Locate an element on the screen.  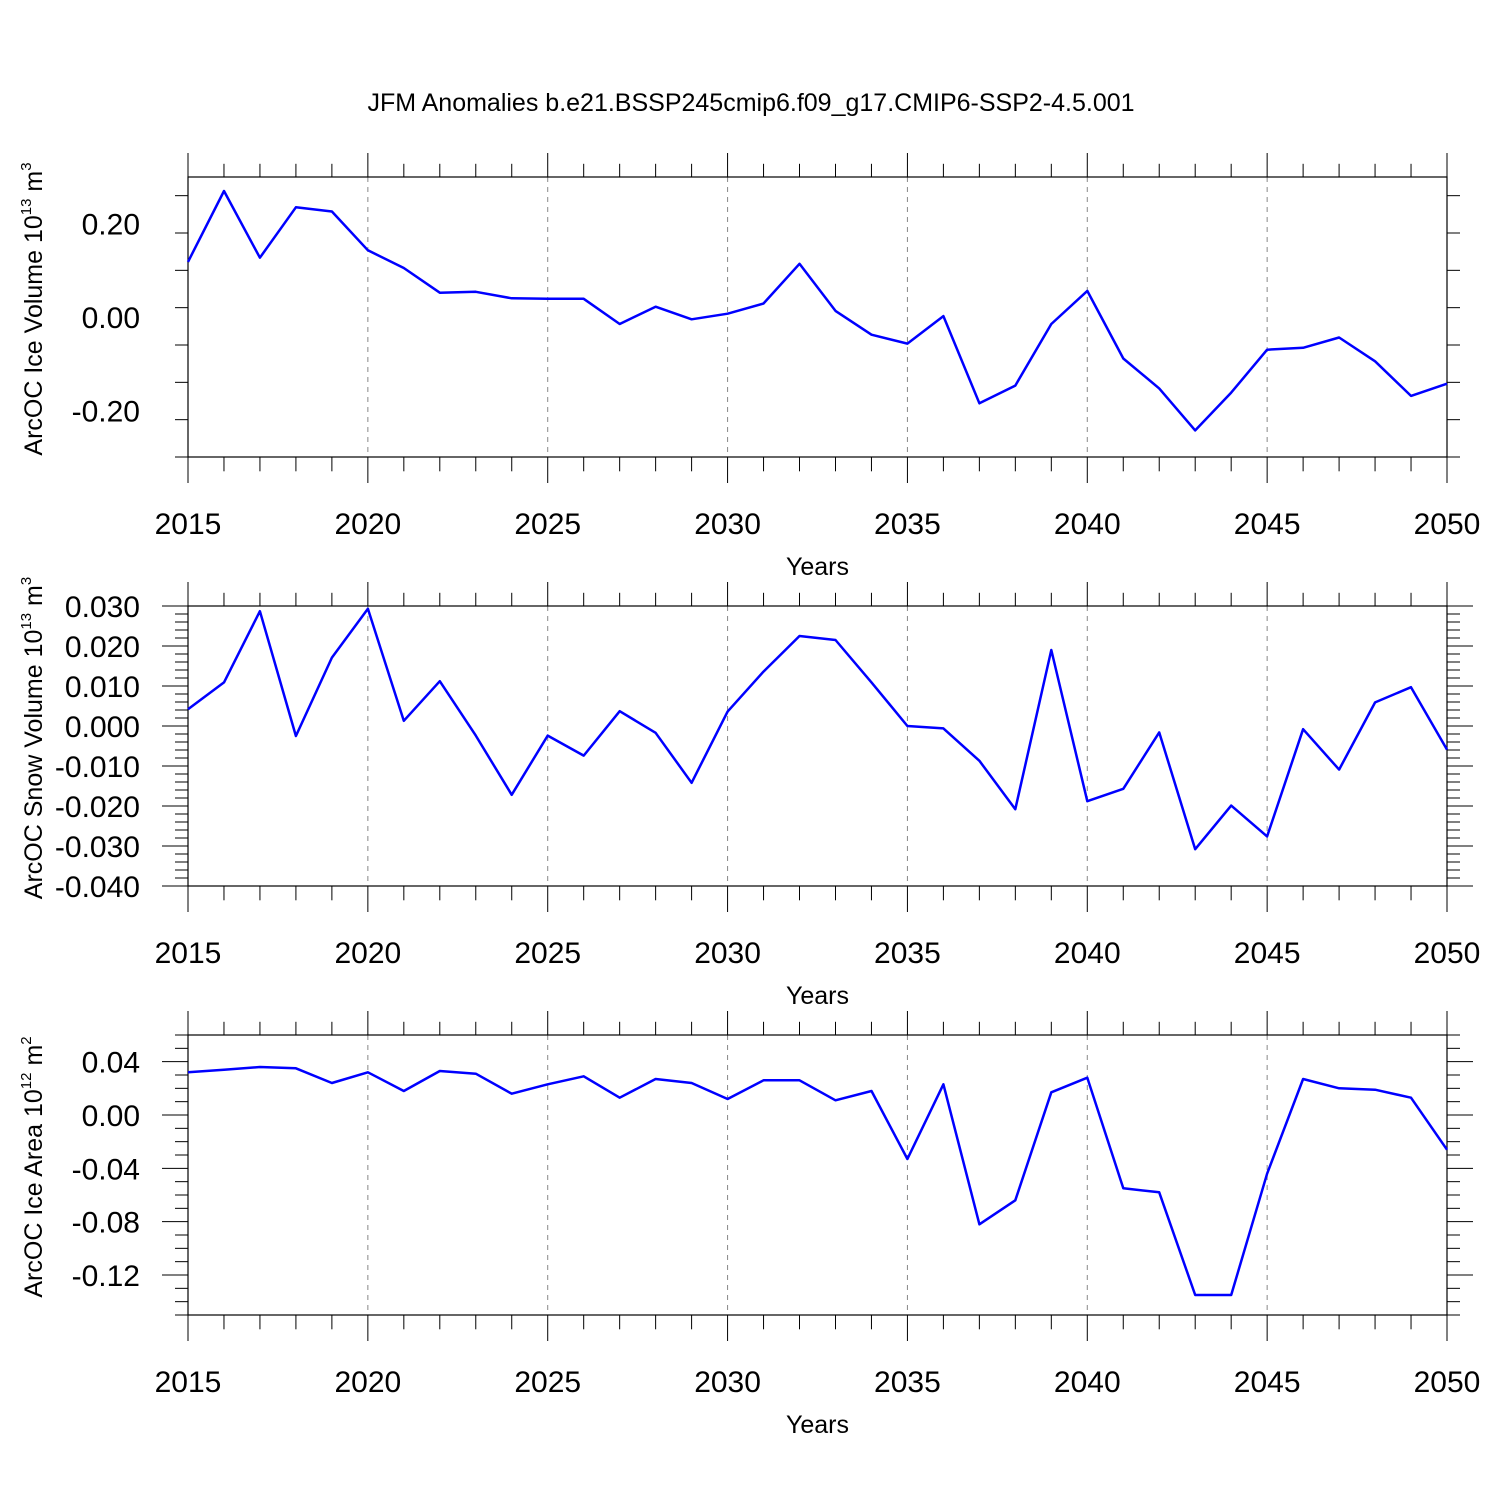
y-tick-label: -0.20 is located at coordinates (106, 411).